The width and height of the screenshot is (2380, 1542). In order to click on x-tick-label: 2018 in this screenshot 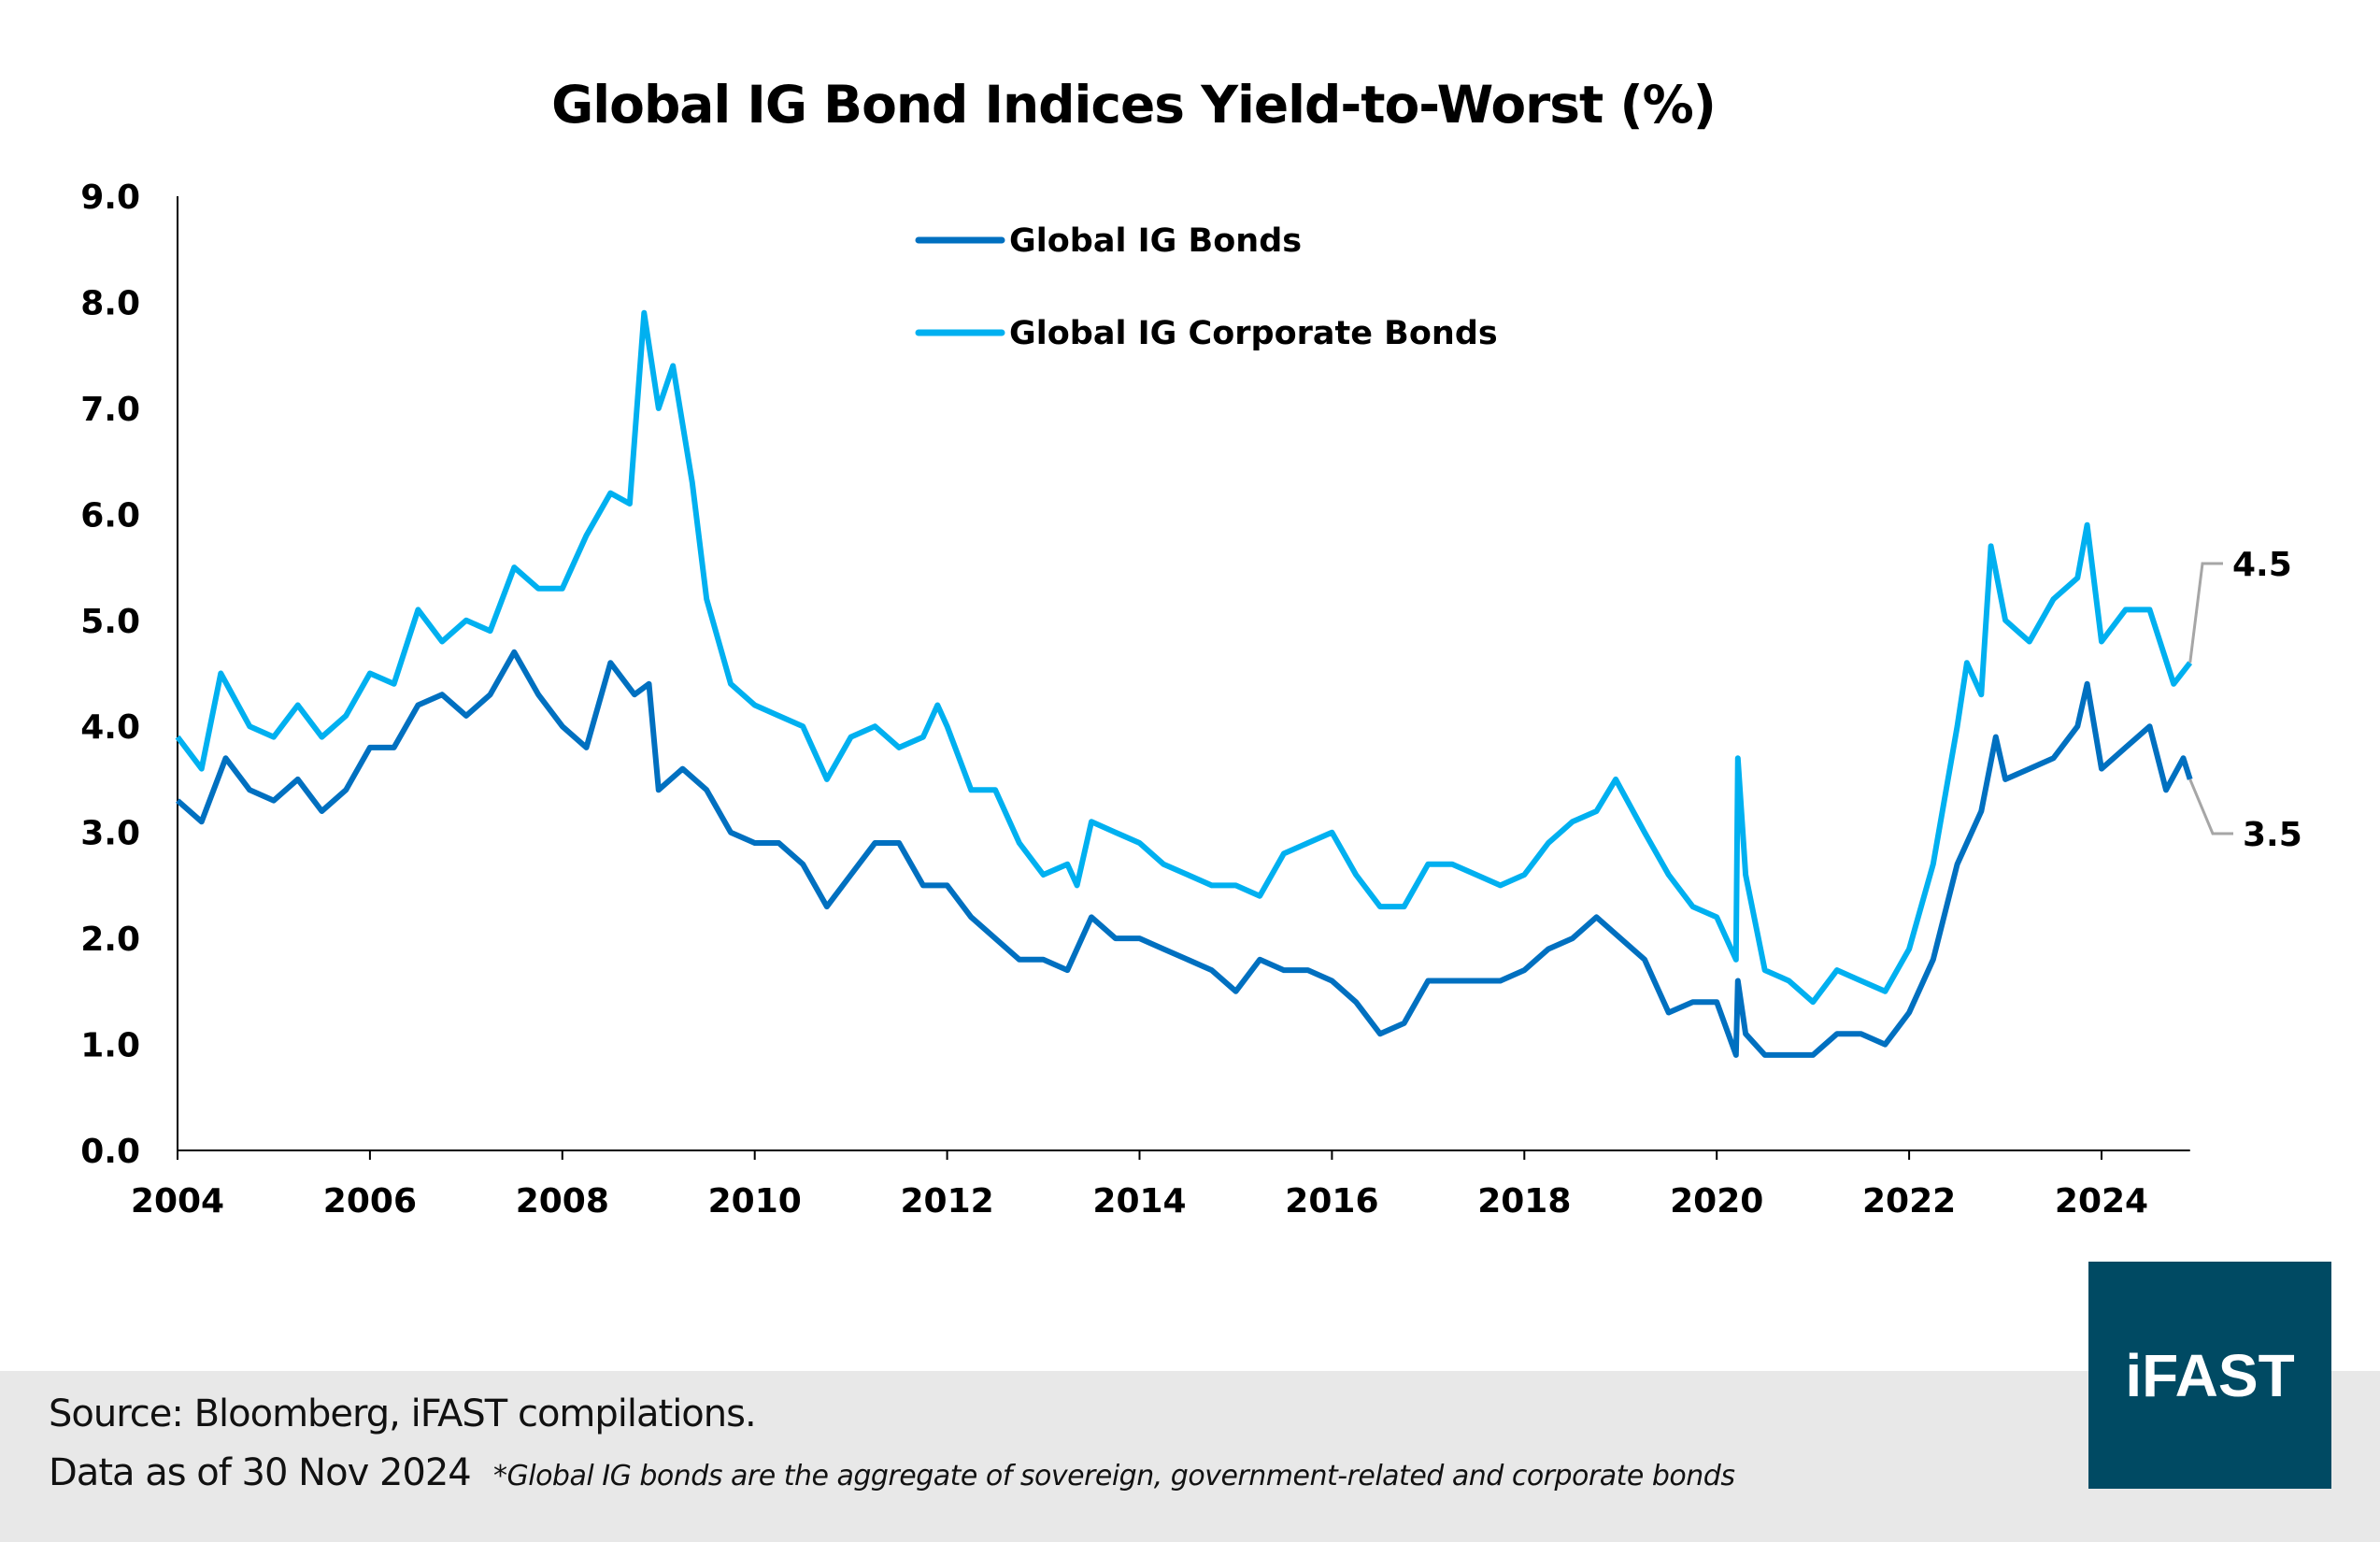, I will do `click(1524, 1201)`.